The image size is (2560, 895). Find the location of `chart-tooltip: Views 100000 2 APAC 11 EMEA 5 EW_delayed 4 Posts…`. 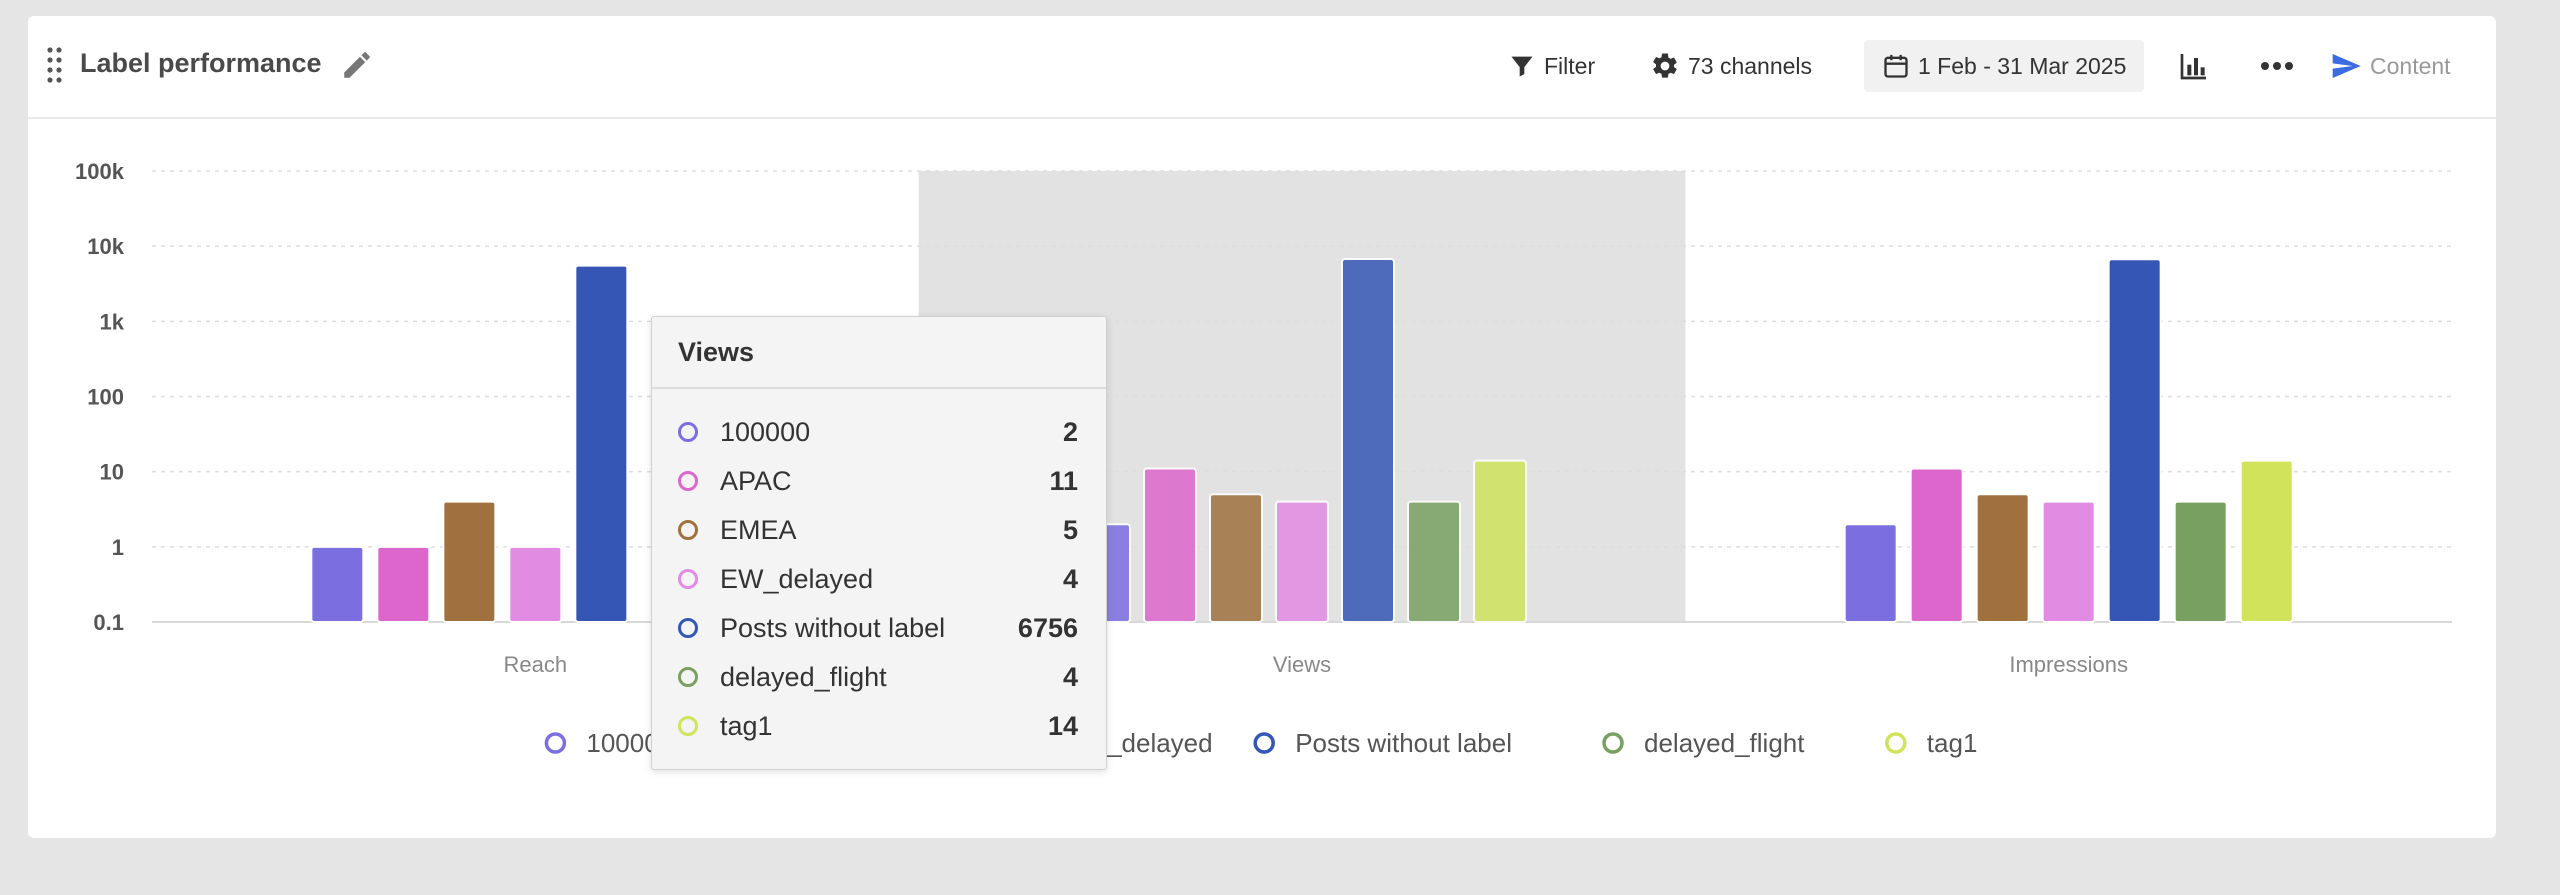

chart-tooltip: Views 100000 2 APAC 11 EMEA 5 EW_delayed 4 Posts… is located at coordinates (879, 543).